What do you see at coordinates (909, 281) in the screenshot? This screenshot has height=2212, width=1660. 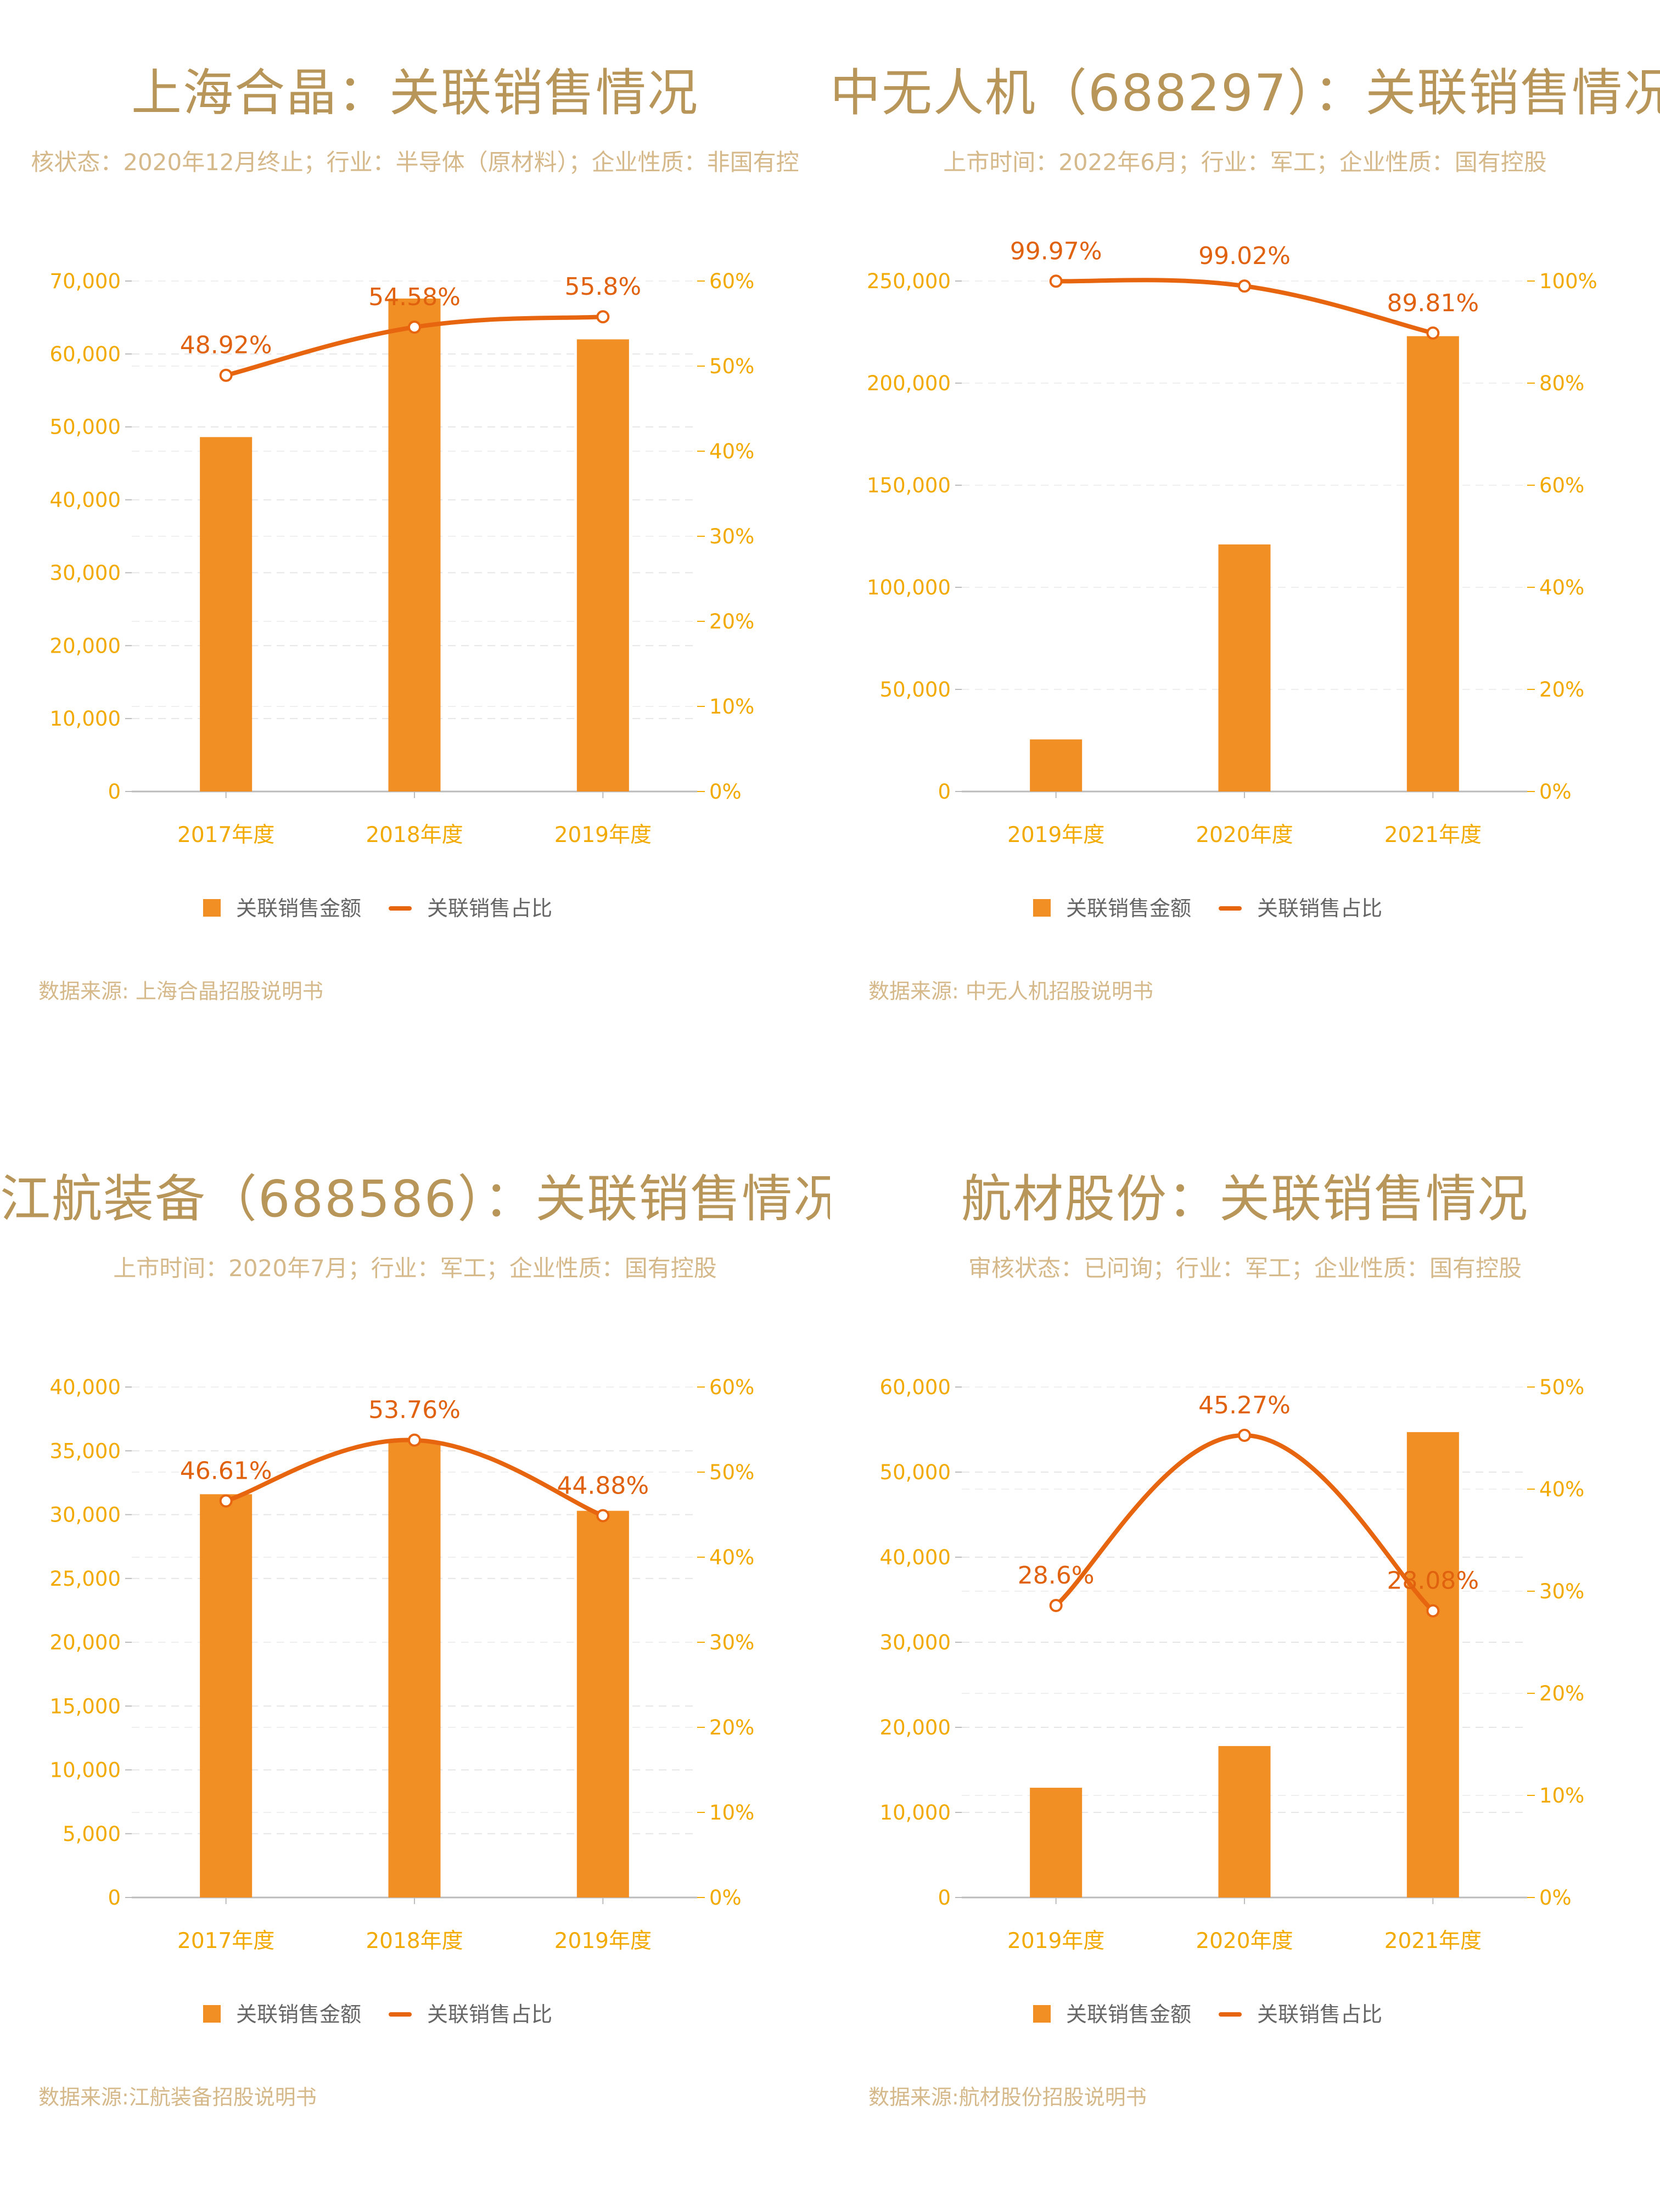 I see `y-tick-label: 250,000` at bounding box center [909, 281].